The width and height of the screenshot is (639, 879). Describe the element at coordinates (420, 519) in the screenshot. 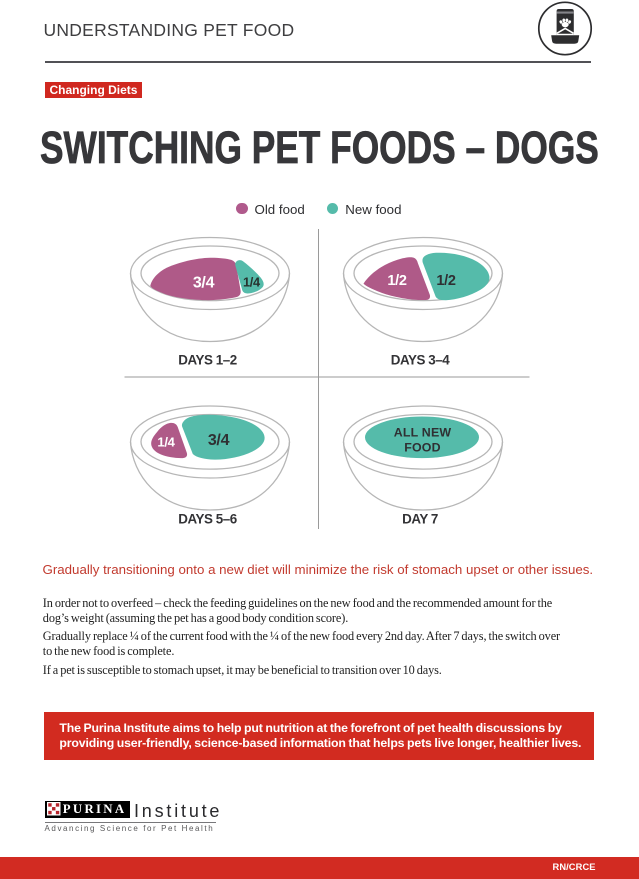

I see `svg-text: DAY 7` at that location.